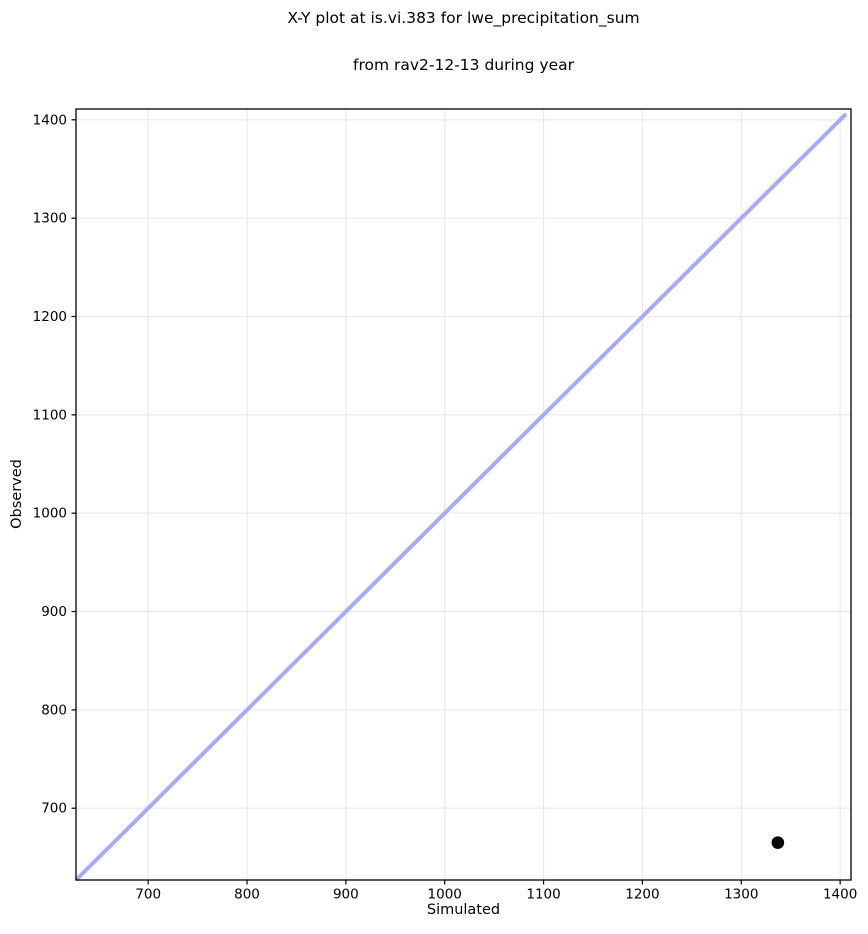 This screenshot has height=934, width=868. I want to click on x-tick-label: 1100, so click(543, 895).